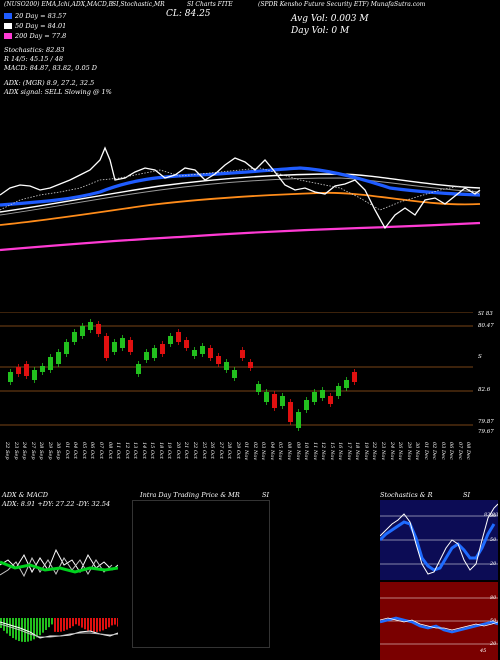 The image size is (500, 660). I want to click on stoch-level-label: 80, so click(493, 516).